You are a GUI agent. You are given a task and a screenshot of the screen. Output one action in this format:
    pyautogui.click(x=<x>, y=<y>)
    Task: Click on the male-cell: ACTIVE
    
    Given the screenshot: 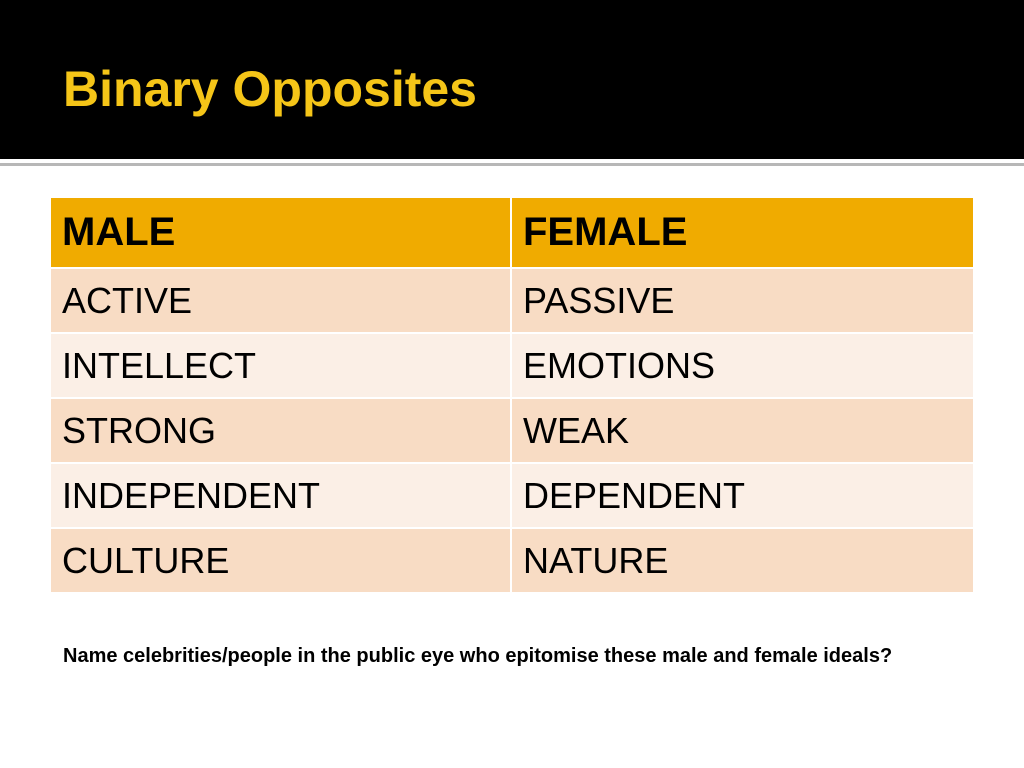 What is the action you would take?
    pyautogui.click(x=281, y=301)
    